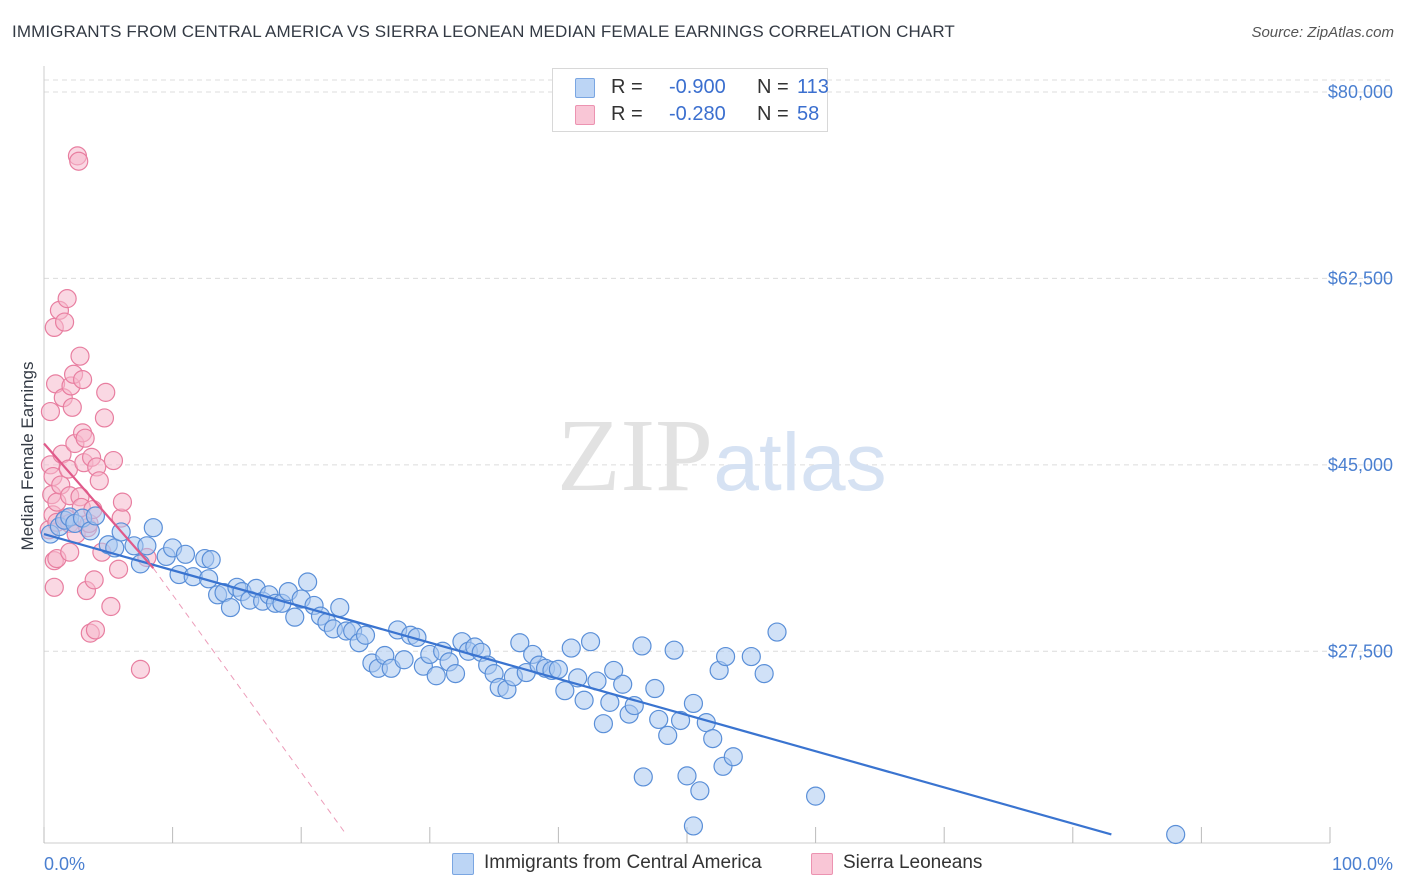 This screenshot has width=1406, height=892. I want to click on x-tick-label-start: 0.0%, so click(64, 864).